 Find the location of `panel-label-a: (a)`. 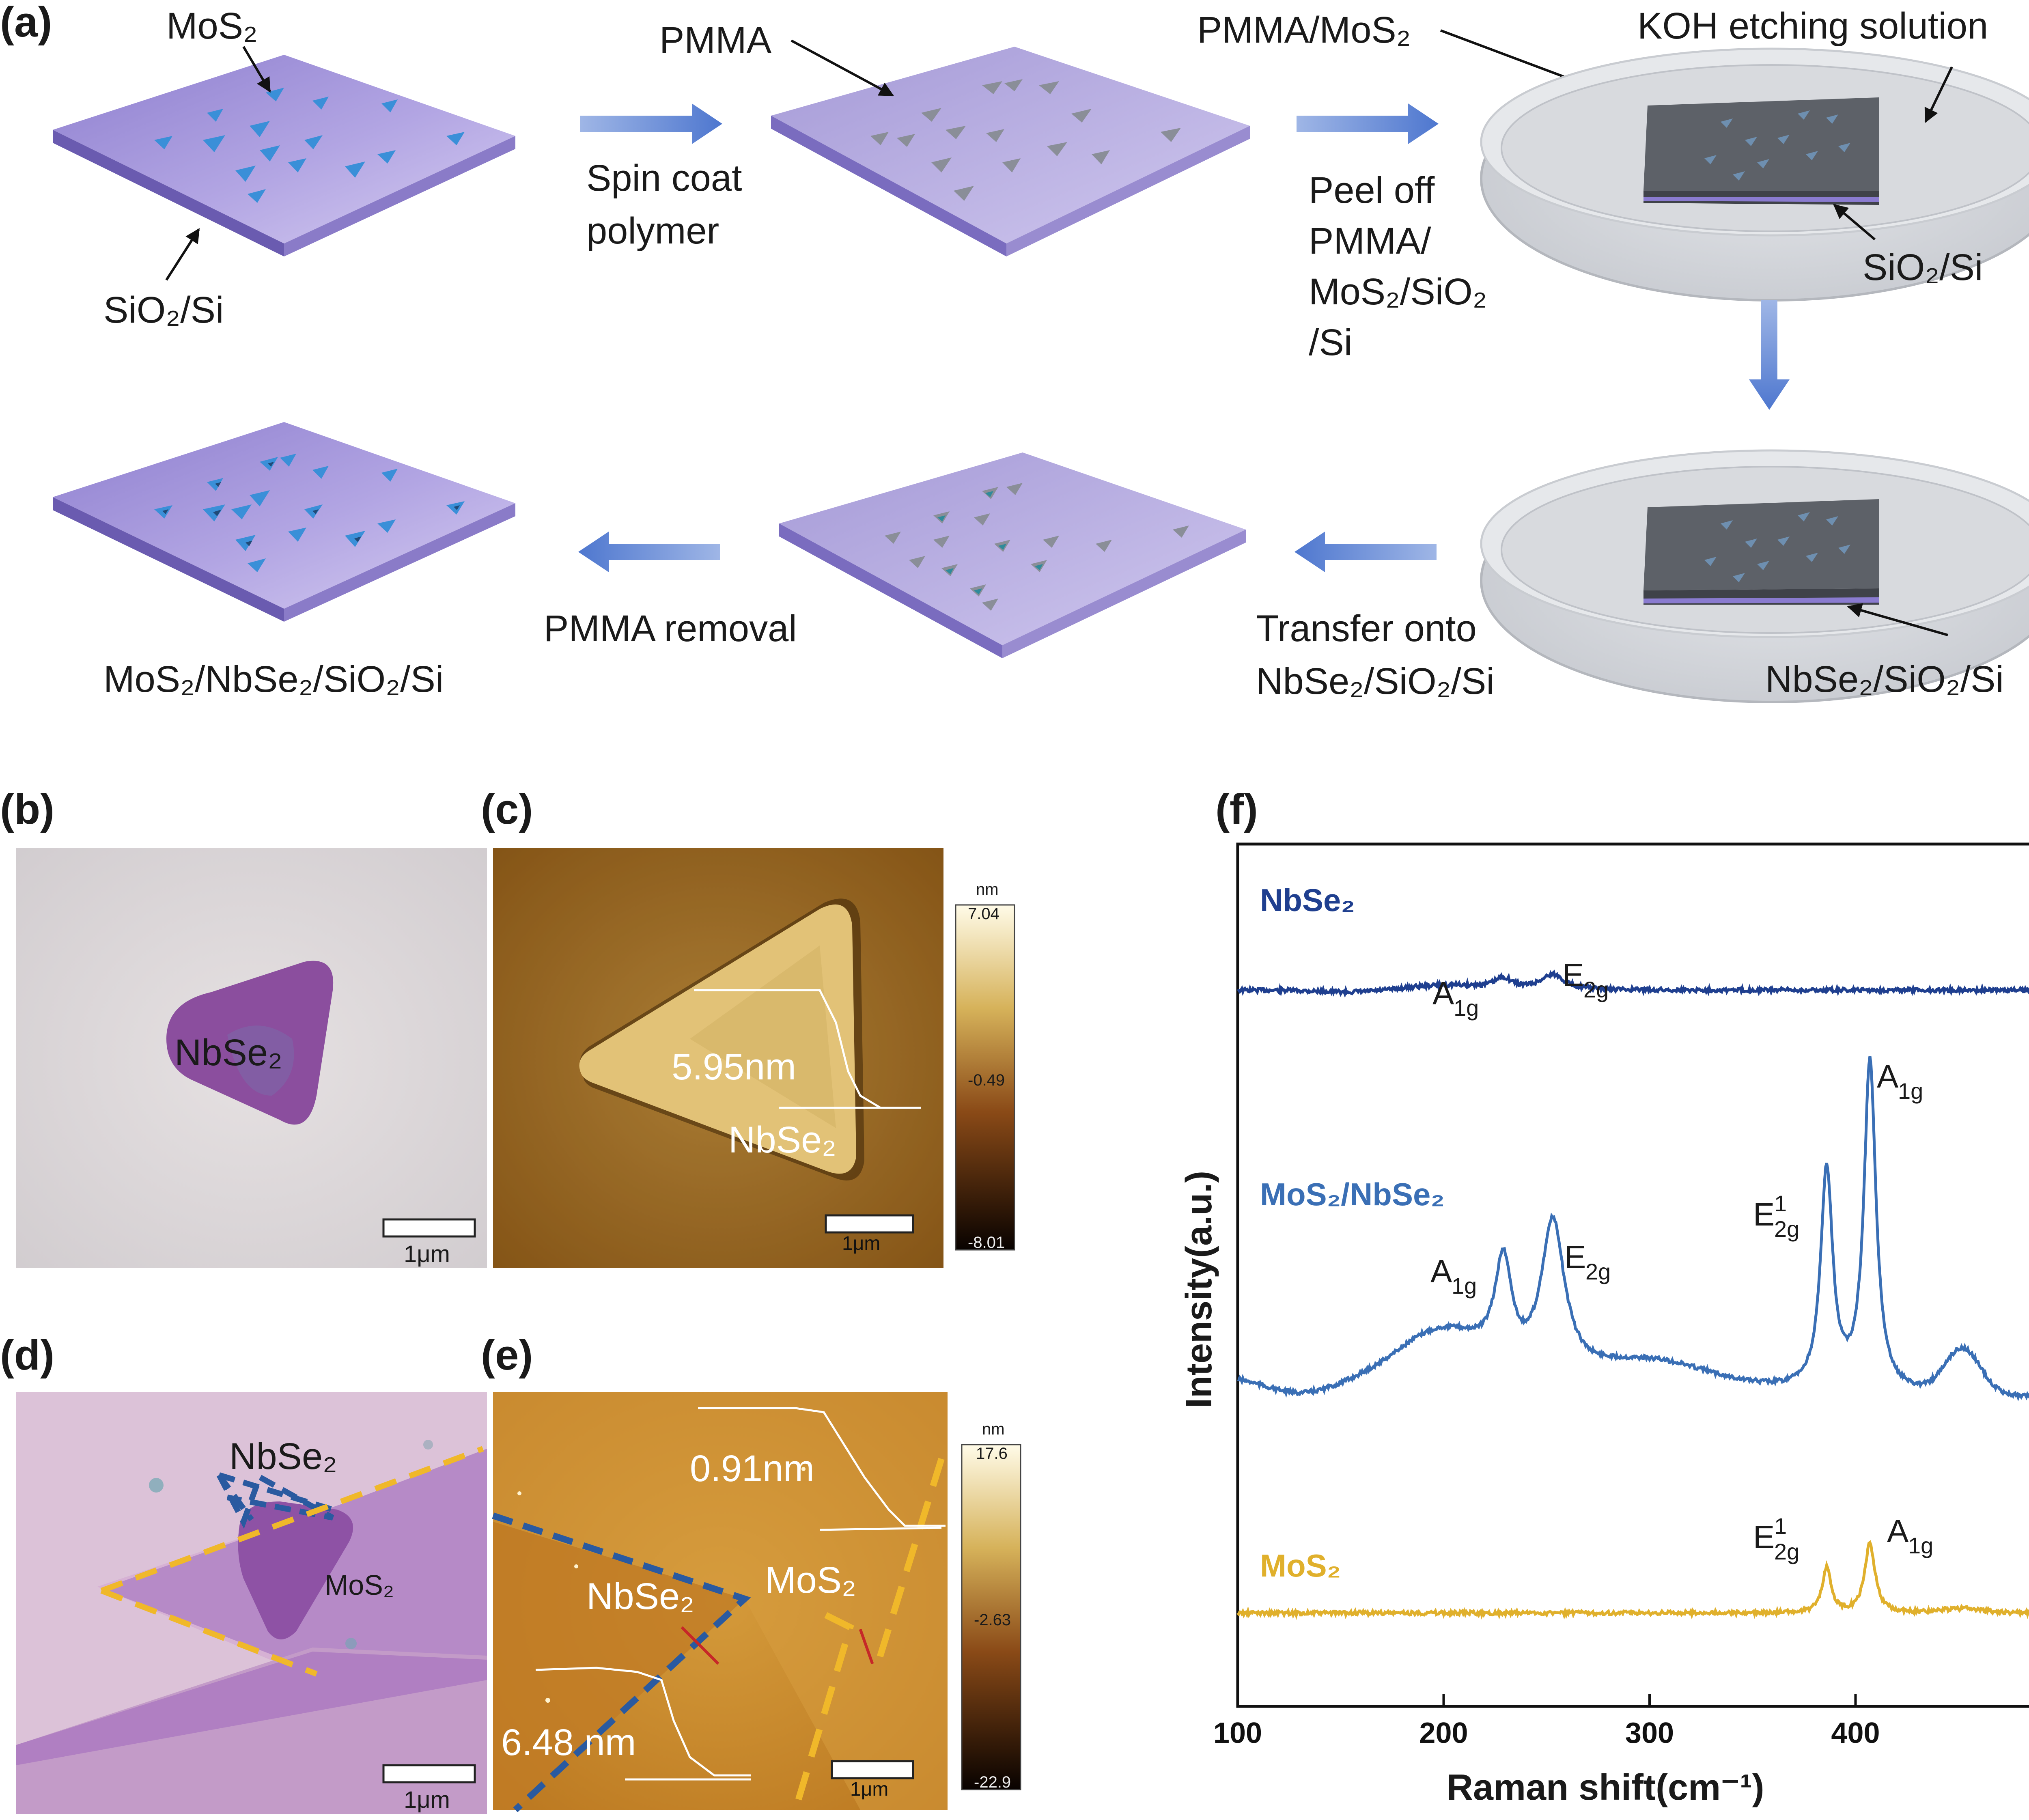

panel-label-a: (a) is located at coordinates (26, 23).